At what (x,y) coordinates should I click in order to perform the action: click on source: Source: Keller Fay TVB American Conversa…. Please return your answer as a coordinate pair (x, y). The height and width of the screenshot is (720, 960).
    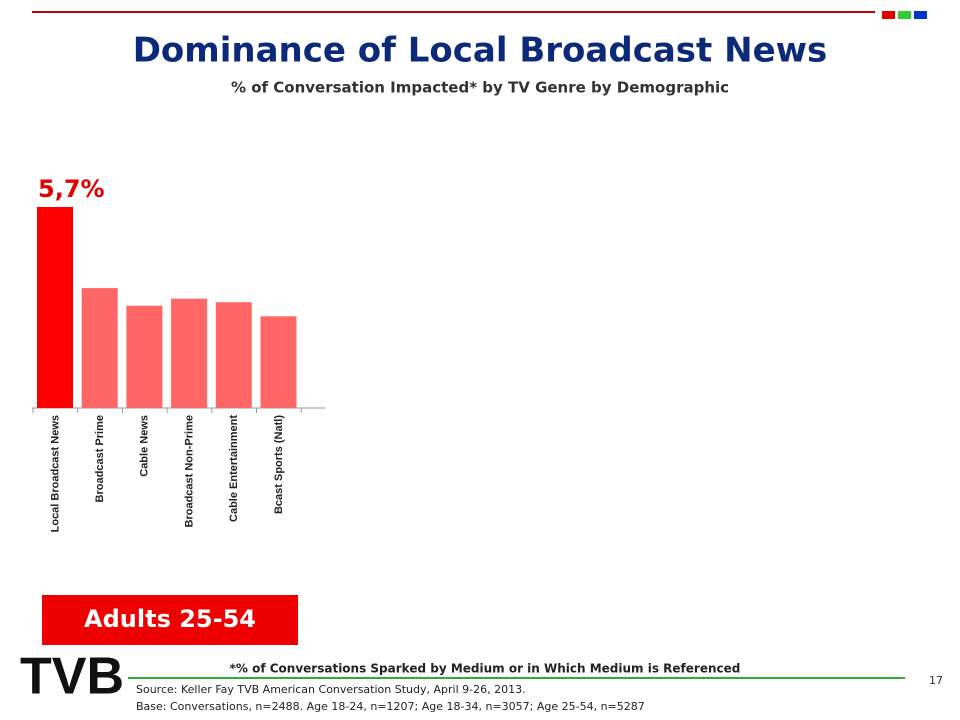
    Looking at the image, I should click on (331, 689).